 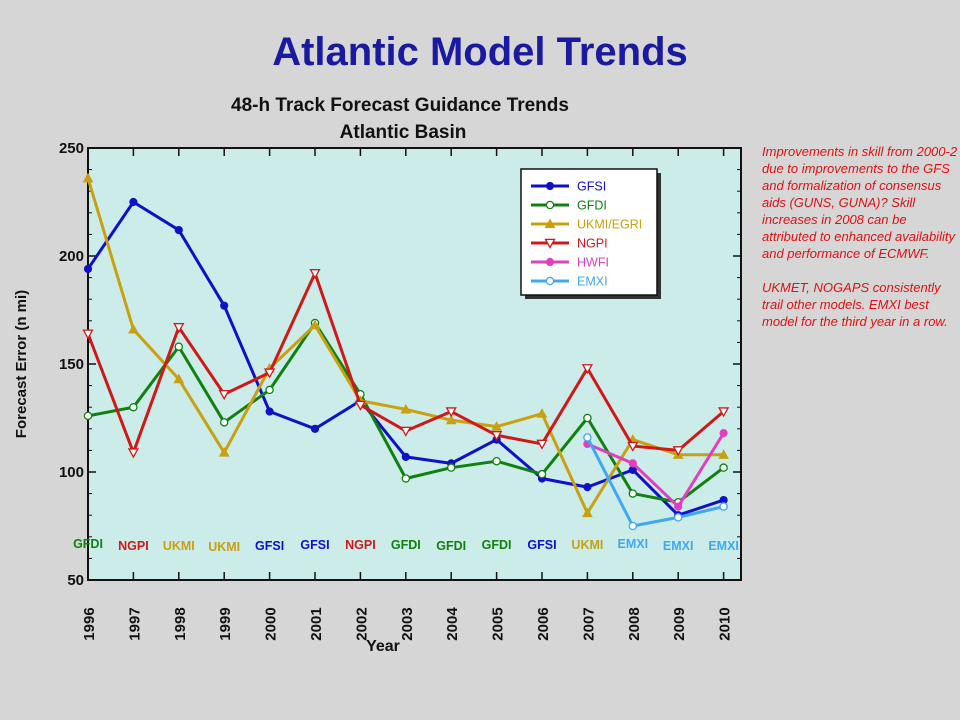 I want to click on series-emxi, so click(x=655, y=482).